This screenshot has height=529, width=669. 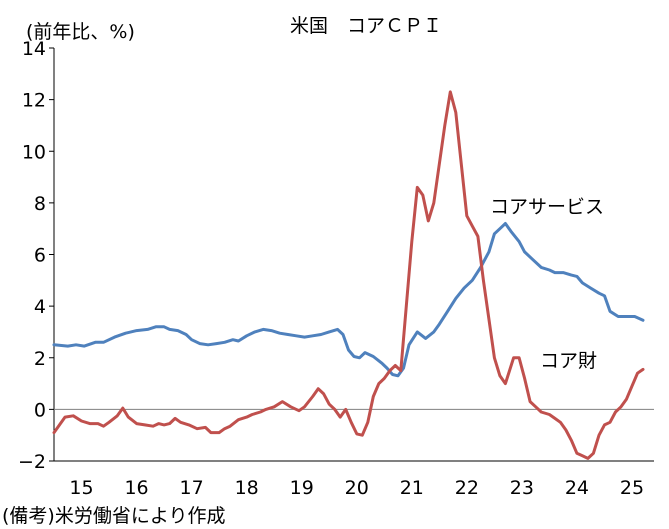 What do you see at coordinates (412, 488) in the screenshot?
I see `x-tick-label: 21` at bounding box center [412, 488].